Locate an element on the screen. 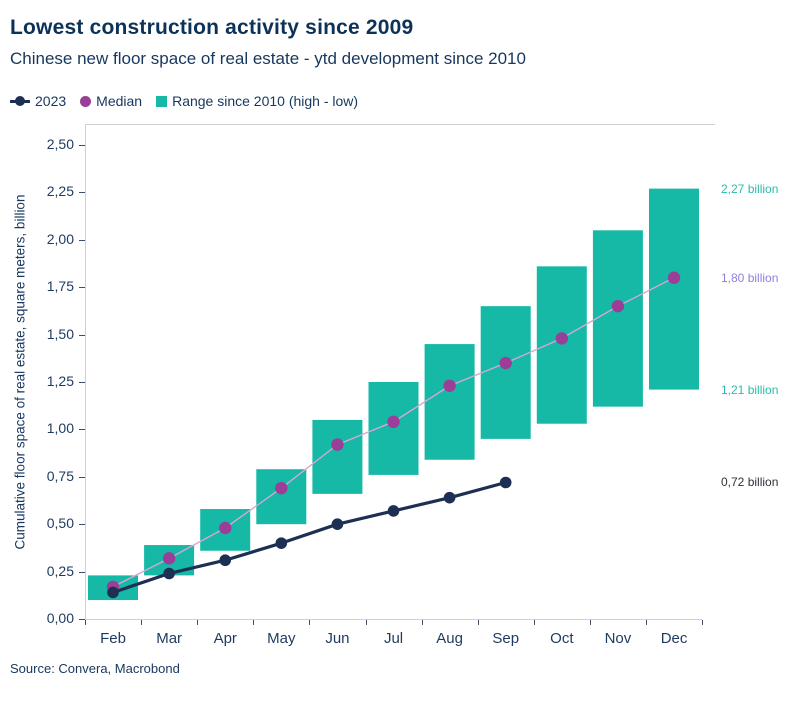  legend-item-median: Median is located at coordinates (111, 101).